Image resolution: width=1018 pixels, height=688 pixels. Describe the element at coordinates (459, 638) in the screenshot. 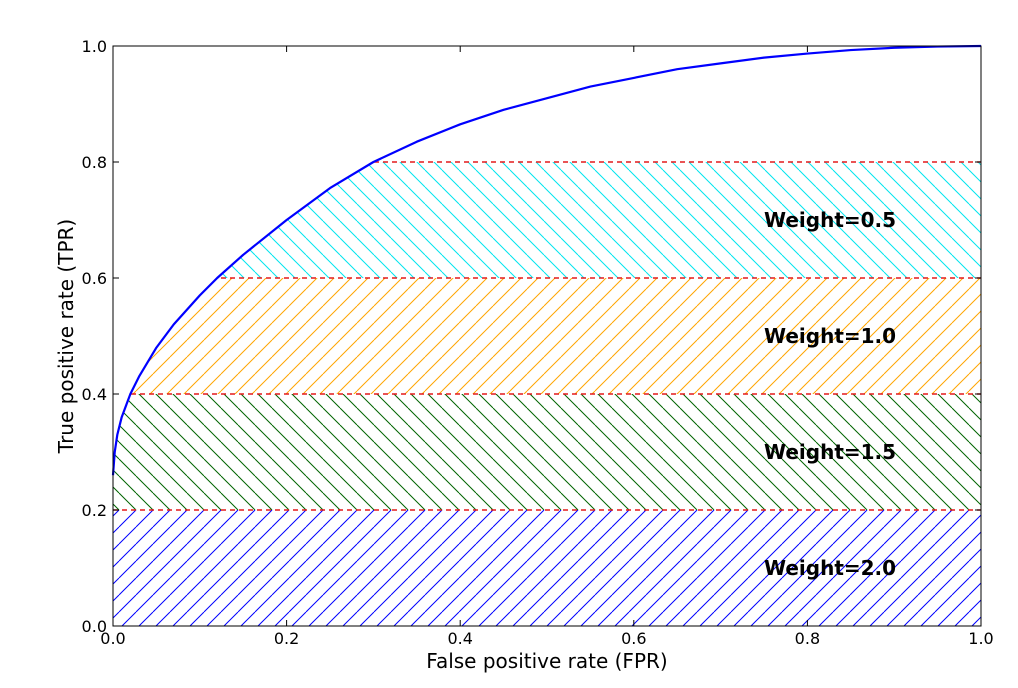

I see `x-tick-label: 0.4` at that location.